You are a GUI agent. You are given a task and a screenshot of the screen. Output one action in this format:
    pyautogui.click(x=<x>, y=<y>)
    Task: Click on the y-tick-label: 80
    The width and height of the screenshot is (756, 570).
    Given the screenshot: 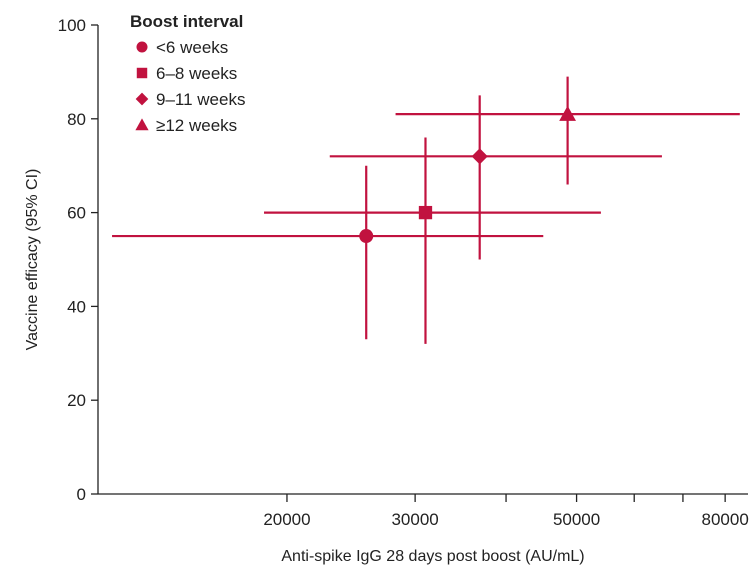 What is the action you would take?
    pyautogui.click(x=76, y=119)
    